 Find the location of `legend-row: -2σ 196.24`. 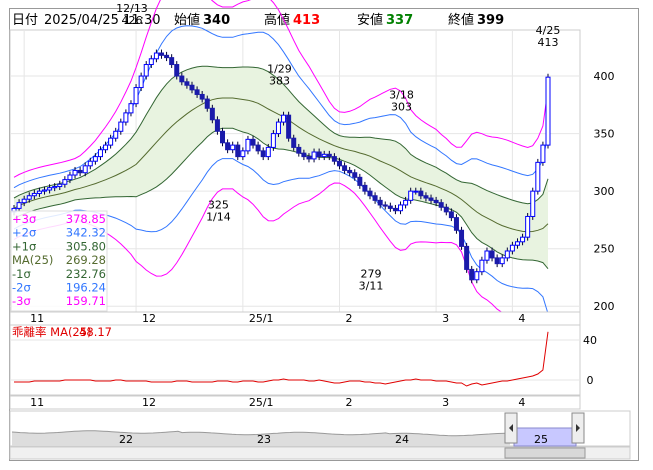

legend-row: -2σ 196.24 is located at coordinates (59, 288).